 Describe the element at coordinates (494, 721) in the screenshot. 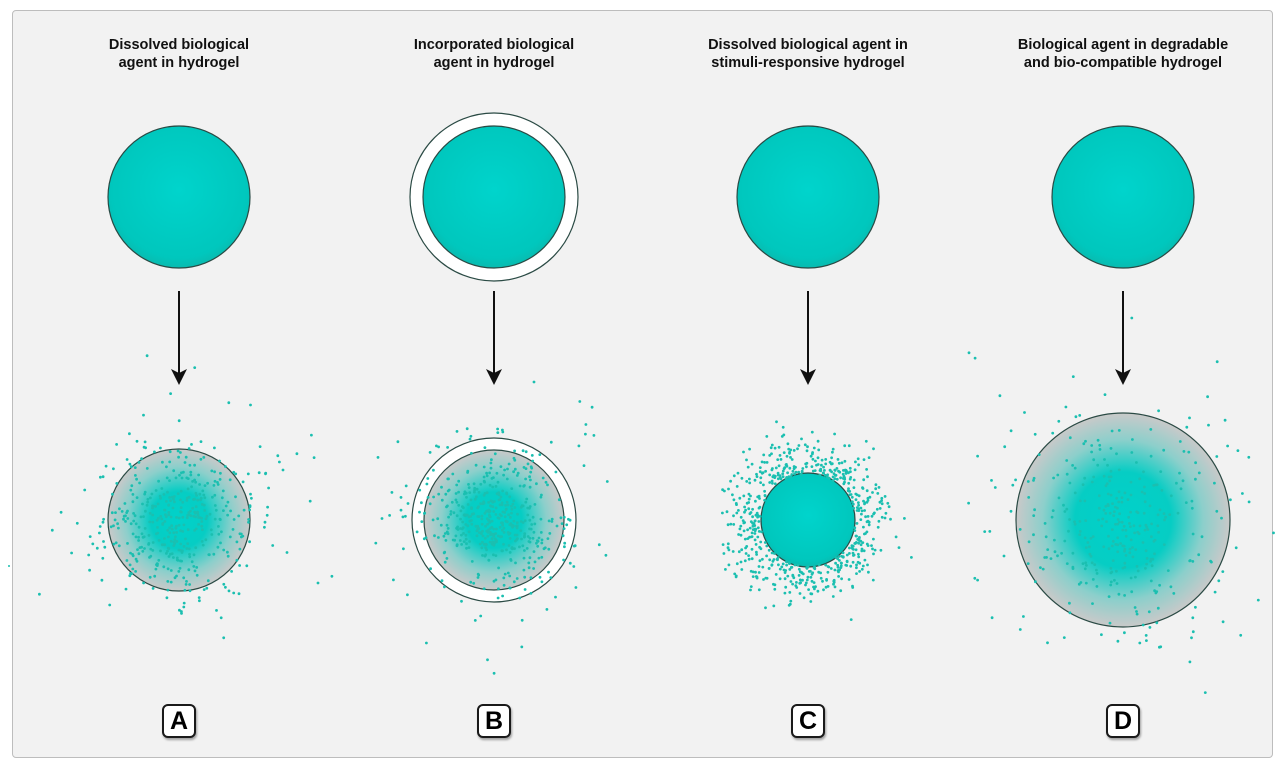

I see `panel-b-label: B` at that location.